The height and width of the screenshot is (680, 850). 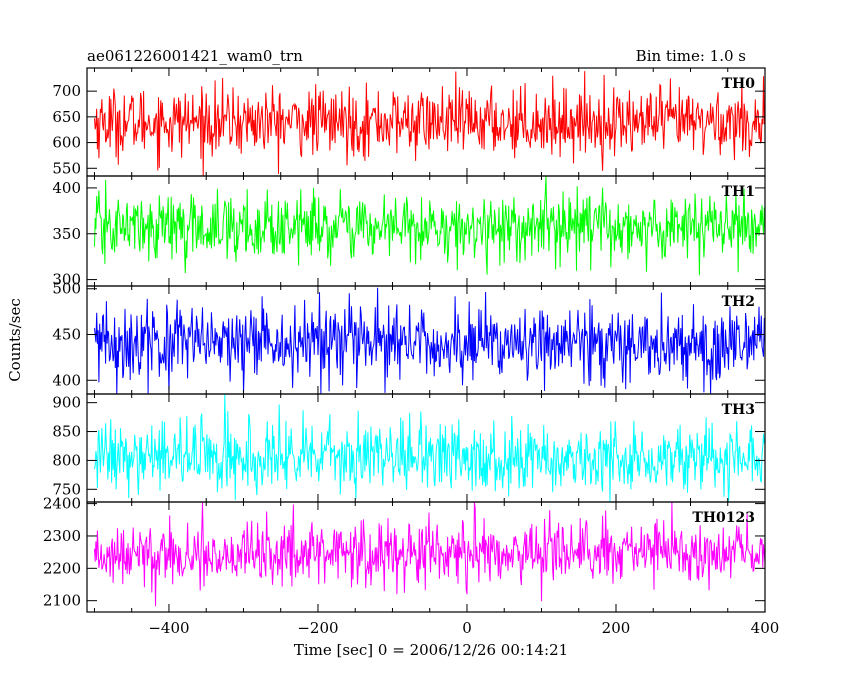 What do you see at coordinates (62, 601) in the screenshot?
I see `y-tick-label: 2100` at bounding box center [62, 601].